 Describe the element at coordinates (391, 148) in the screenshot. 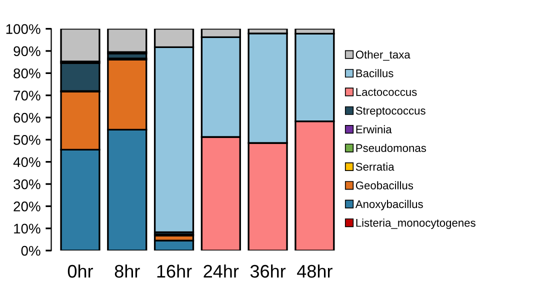

I see `legend-label: Pseudomonas` at that location.